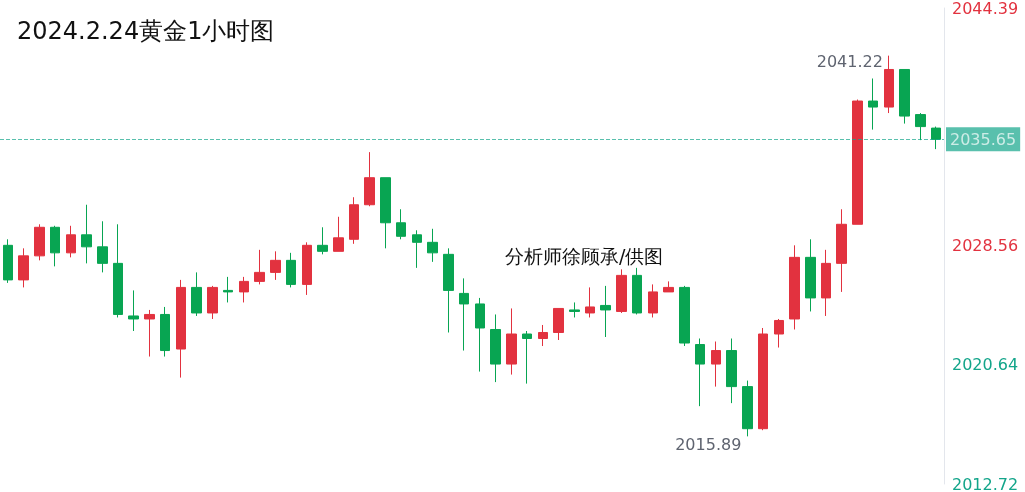  Describe the element at coordinates (584, 255) in the screenshot. I see `annotation: 分析师徐顾承/供图` at that location.